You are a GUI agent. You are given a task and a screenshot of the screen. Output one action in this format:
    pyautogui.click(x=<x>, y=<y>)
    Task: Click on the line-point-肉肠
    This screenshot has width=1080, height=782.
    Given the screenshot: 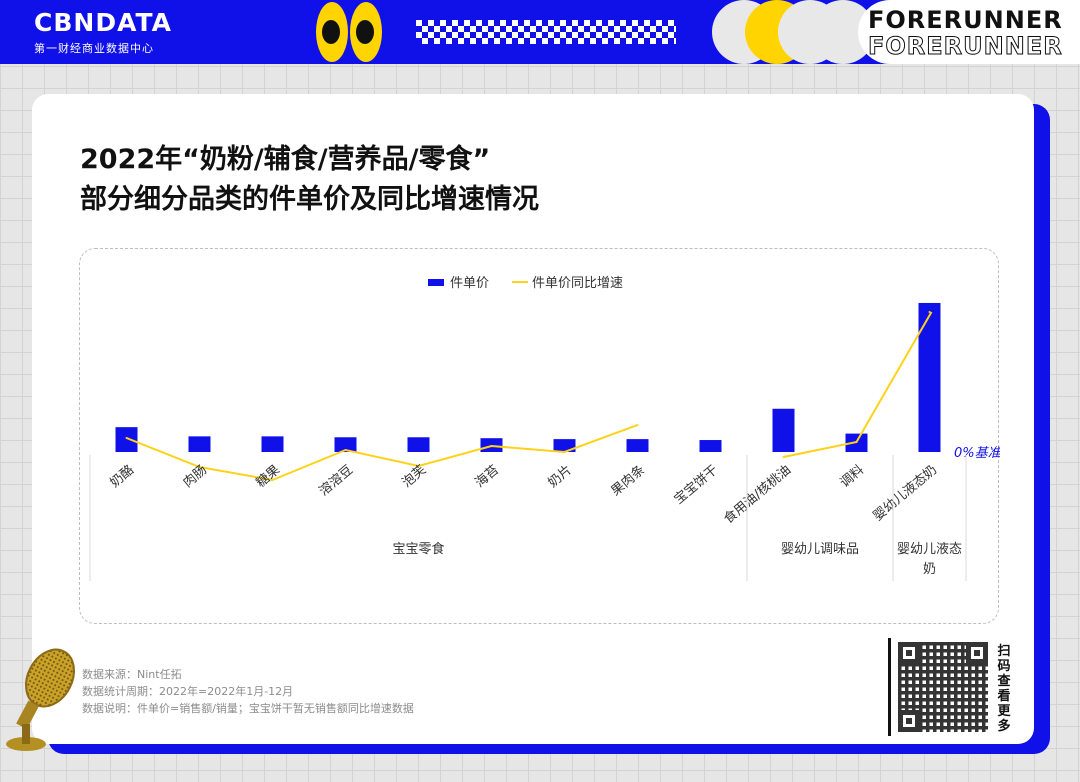 What is the action you would take?
    pyautogui.click(x=199, y=467)
    